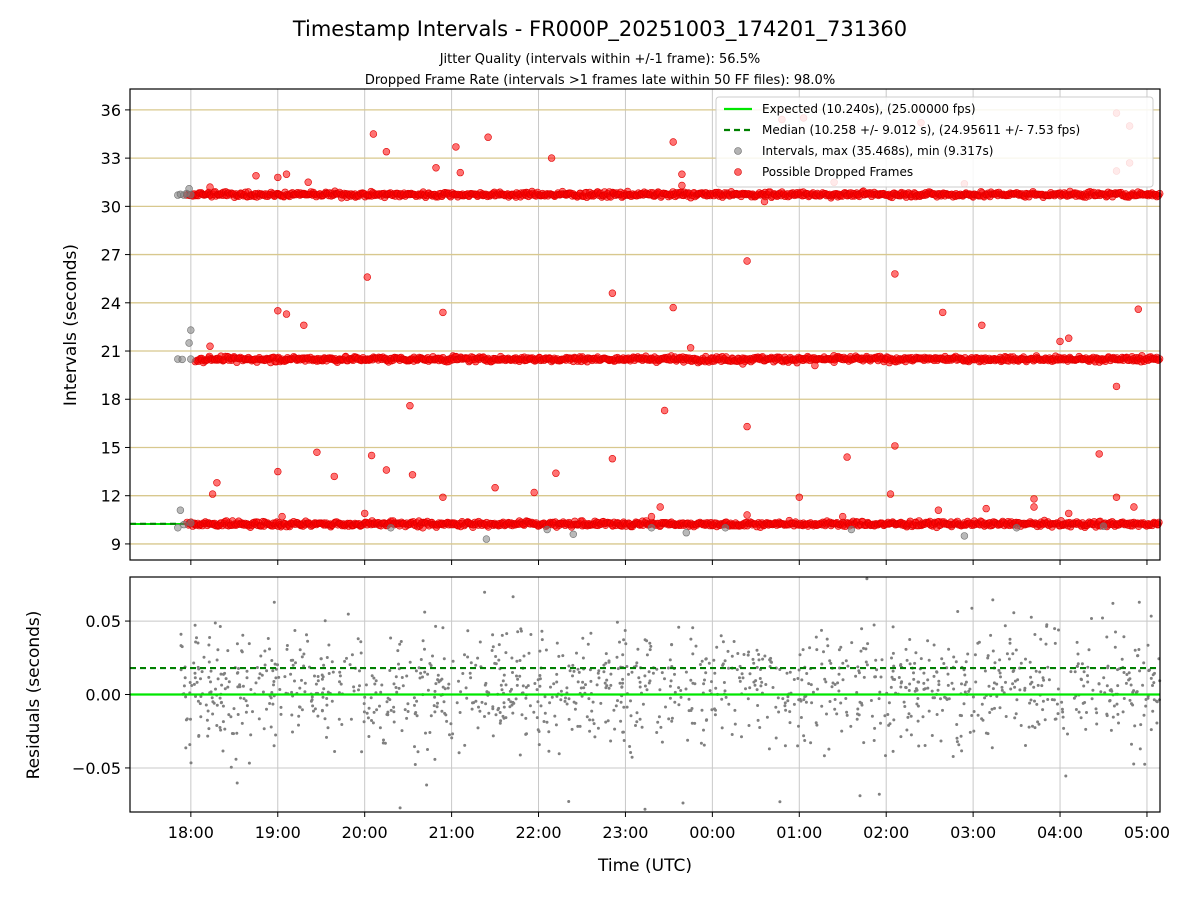 The width and height of the screenshot is (1200, 900). What do you see at coordinates (934, 142) in the screenshot?
I see `legend-box` at bounding box center [934, 142].